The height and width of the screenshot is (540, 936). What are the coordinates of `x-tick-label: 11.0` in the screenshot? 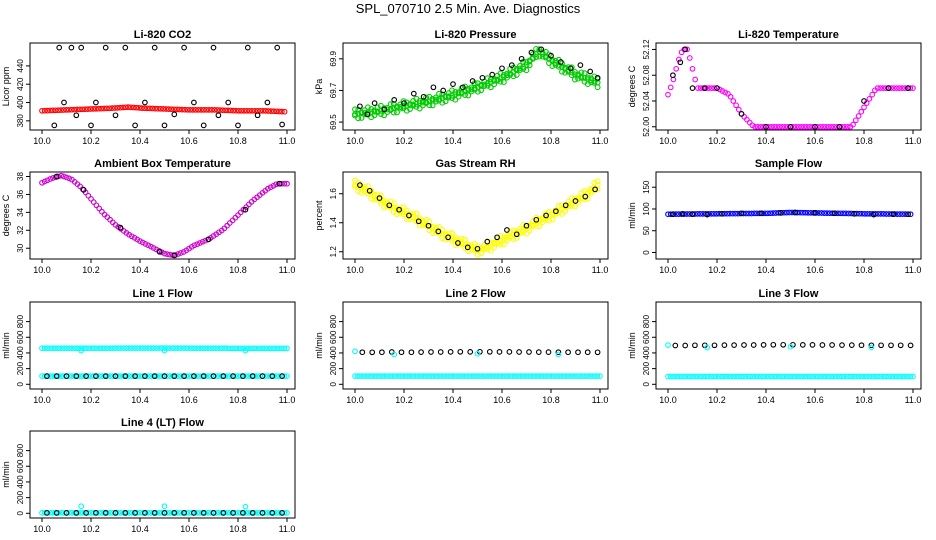 It's located at (287, 270).